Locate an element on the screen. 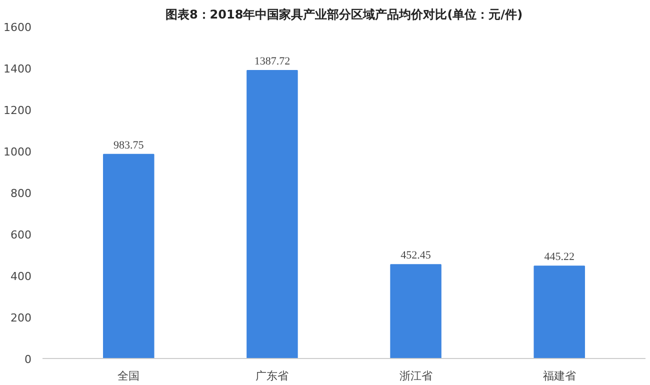 The width and height of the screenshot is (650, 385). x-tick-label: 广东省 is located at coordinates (272, 376).